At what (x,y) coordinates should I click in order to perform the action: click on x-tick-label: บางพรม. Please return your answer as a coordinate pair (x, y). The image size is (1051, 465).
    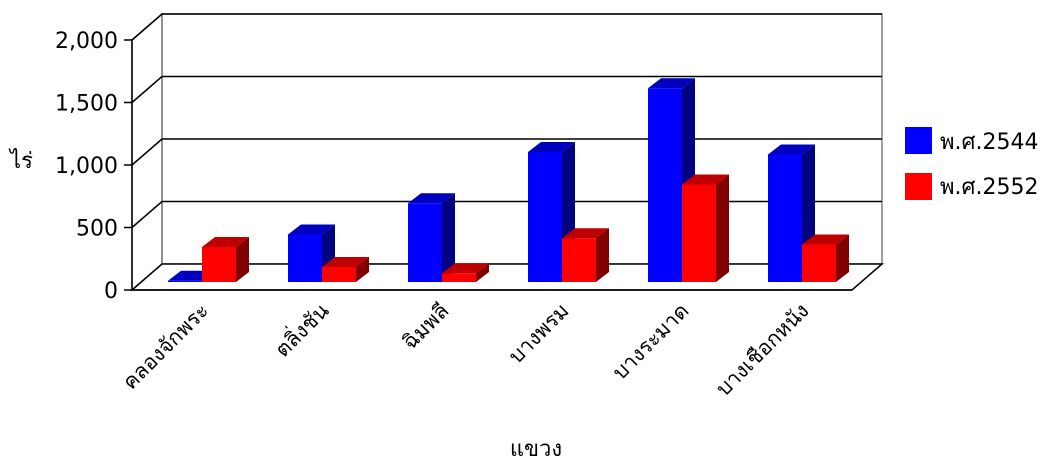
    Looking at the image, I should click on (539, 334).